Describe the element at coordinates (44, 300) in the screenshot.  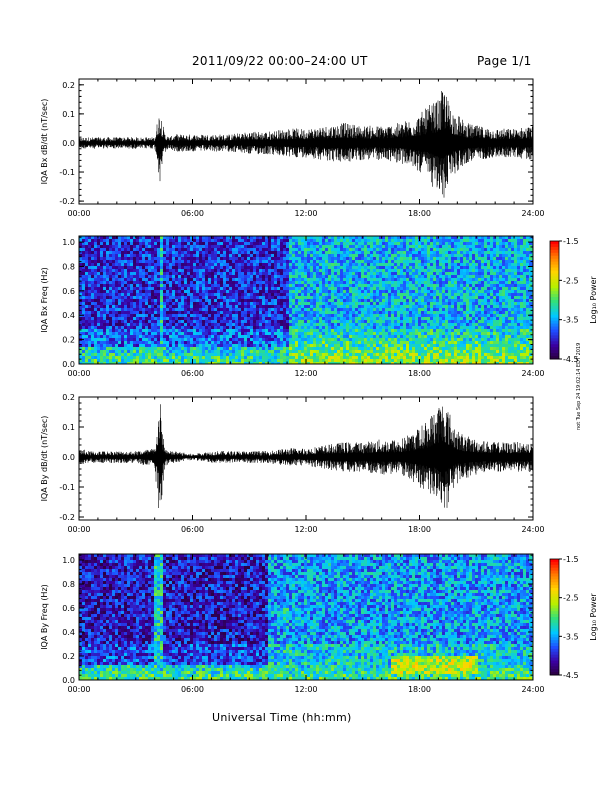
I see `y-axis-label: IQA Bx Freq (Hz)` at that location.